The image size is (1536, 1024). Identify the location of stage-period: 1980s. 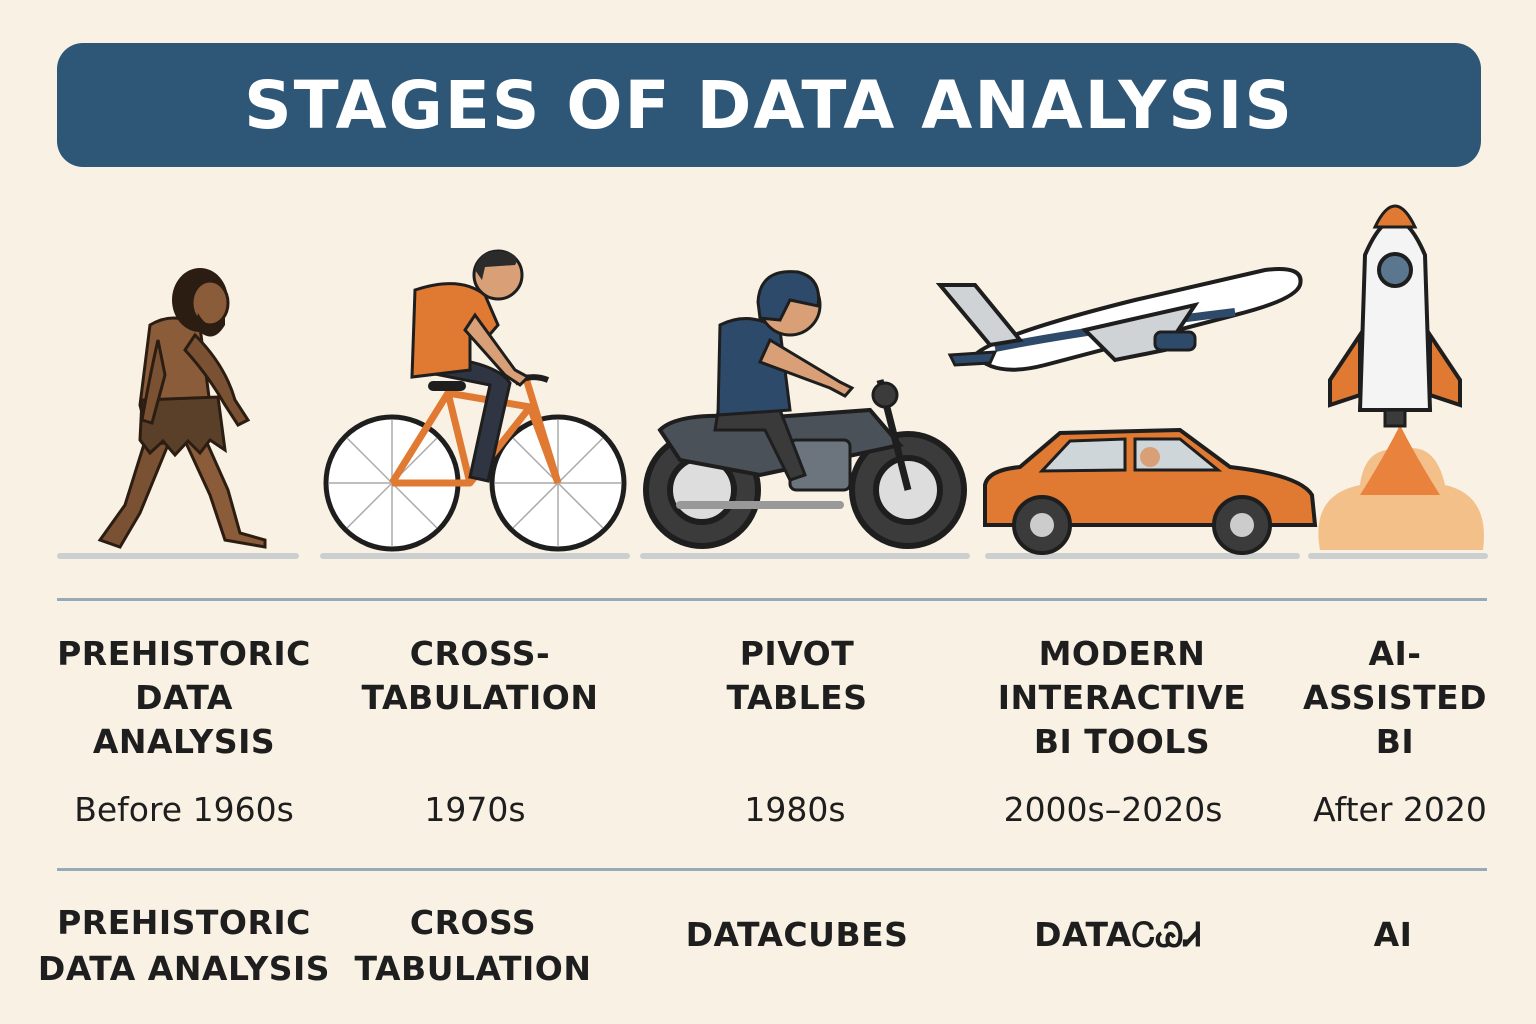
(795, 809).